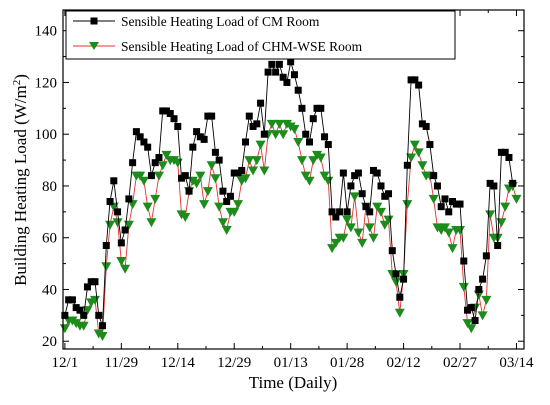 The image size is (550, 405). Describe the element at coordinates (242, 46) in the screenshot. I see `legend-label-chm-wse: Sensible Heating Load of CHM-WSE Room` at that location.